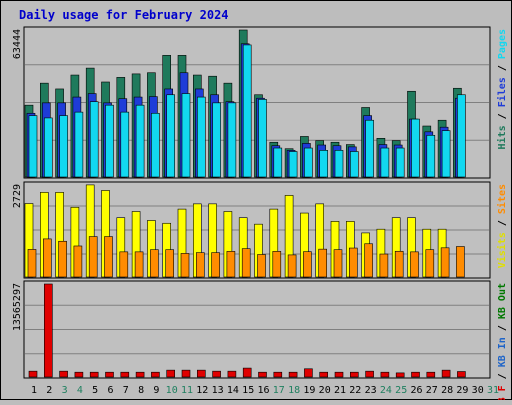  I want to click on day-label: 15, so click(248, 390).